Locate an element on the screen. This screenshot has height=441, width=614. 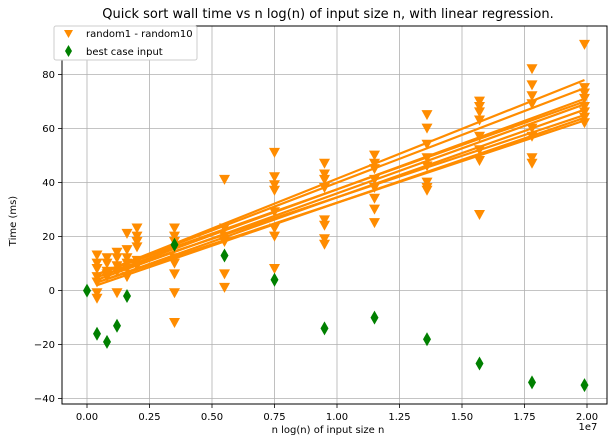
legend: random1 - random10 best case input is located at coordinates (125, 43).